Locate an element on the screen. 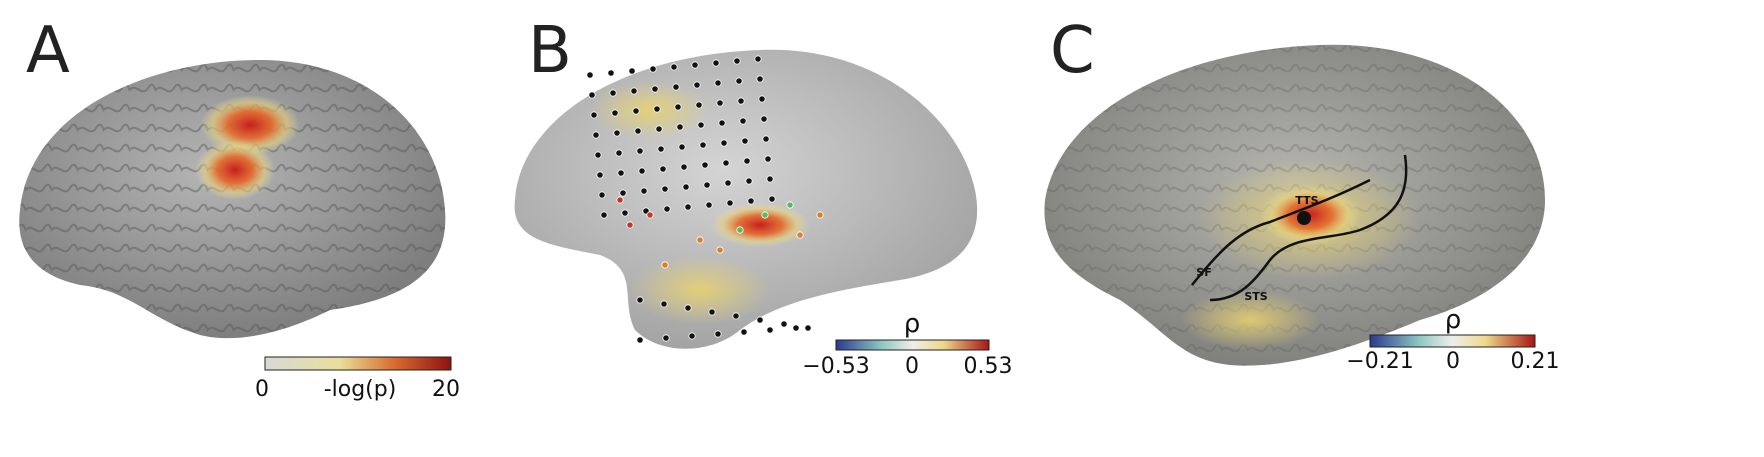 This screenshot has width=1764, height=457. colorbar-tick: 20 is located at coordinates (446, 389).